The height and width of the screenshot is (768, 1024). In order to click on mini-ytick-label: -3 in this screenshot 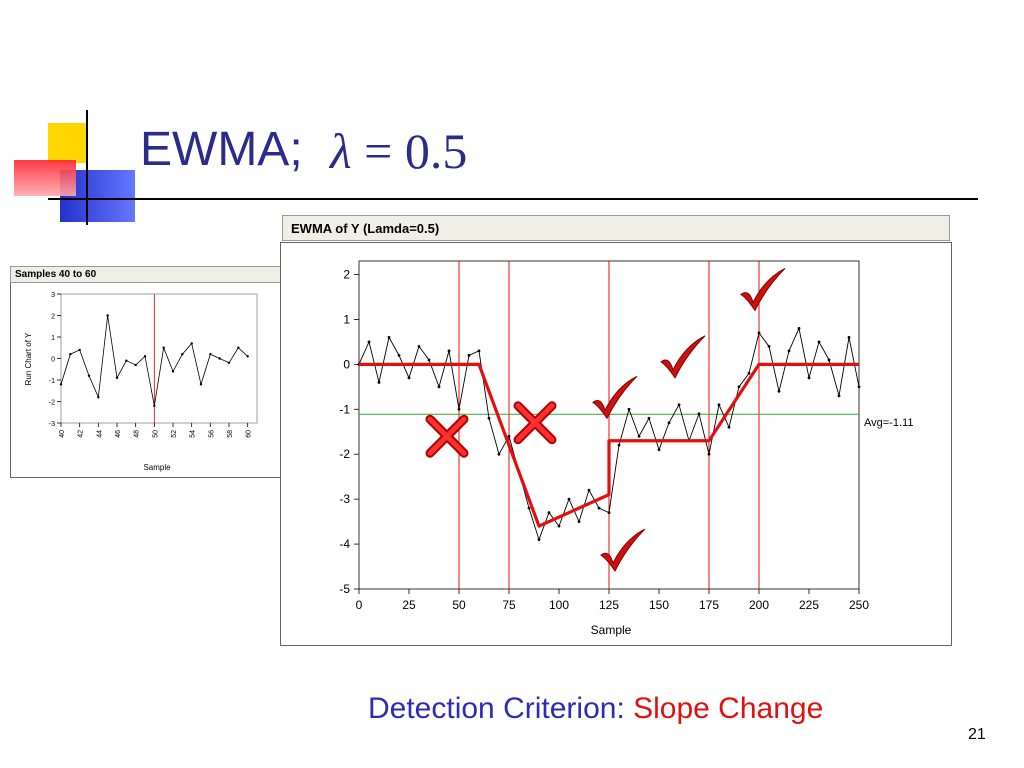, I will do `click(52, 424)`.